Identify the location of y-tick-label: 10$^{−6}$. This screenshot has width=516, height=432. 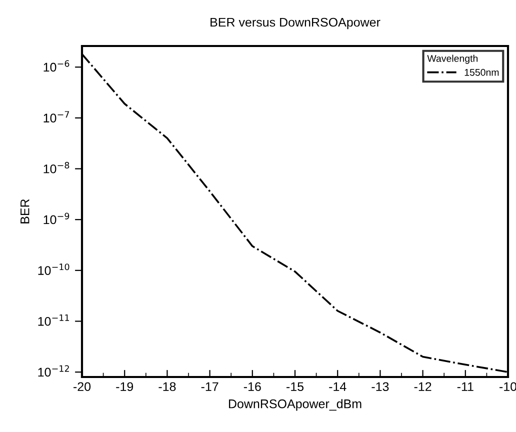
(57, 66).